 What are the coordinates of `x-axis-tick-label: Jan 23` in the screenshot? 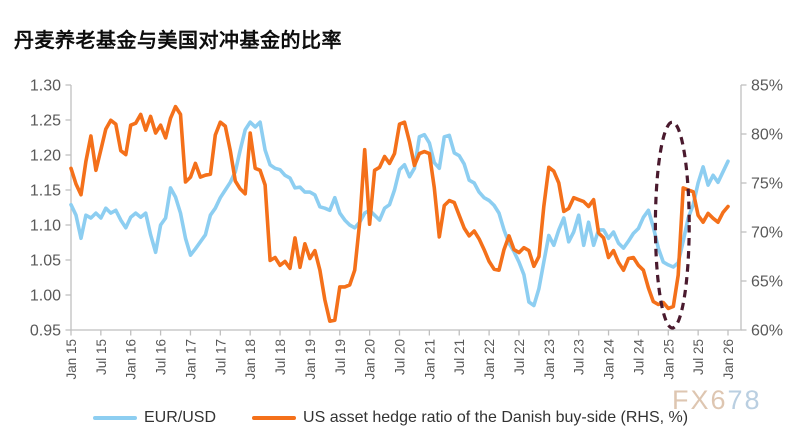 It's located at (549, 359).